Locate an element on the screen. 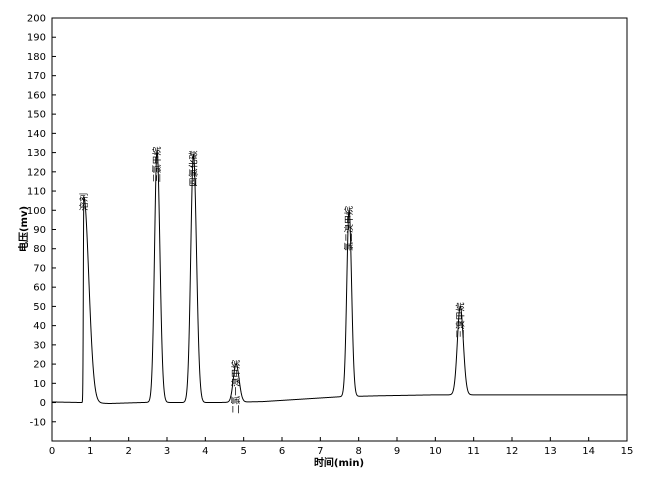 This screenshot has height=477, width=650. y-tick-label: 40 is located at coordinates (39, 326).